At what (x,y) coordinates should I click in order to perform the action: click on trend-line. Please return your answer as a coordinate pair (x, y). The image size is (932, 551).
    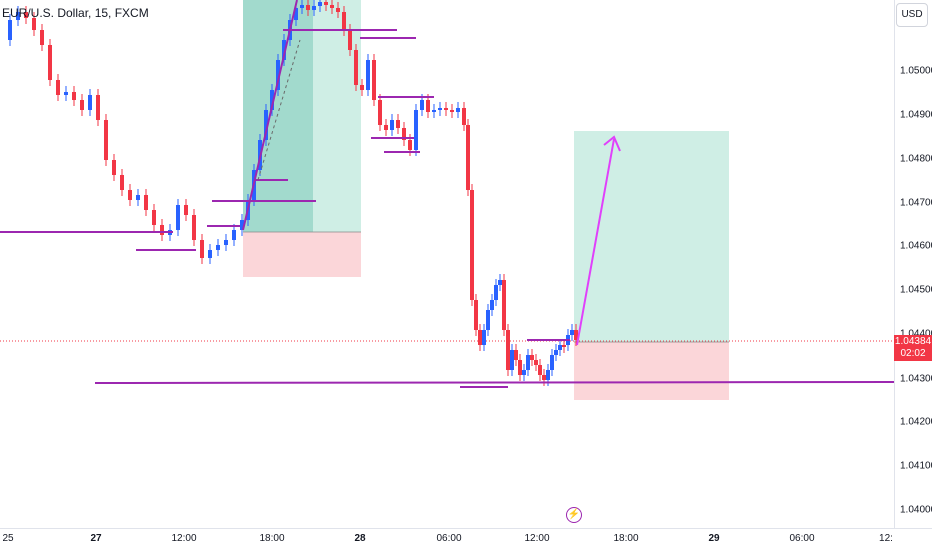
    Looking at the image, I should click on (270, 115).